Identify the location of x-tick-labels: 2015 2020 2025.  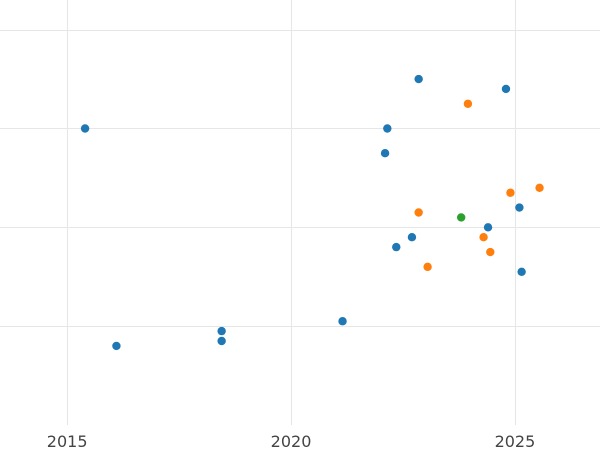
(291, 441).